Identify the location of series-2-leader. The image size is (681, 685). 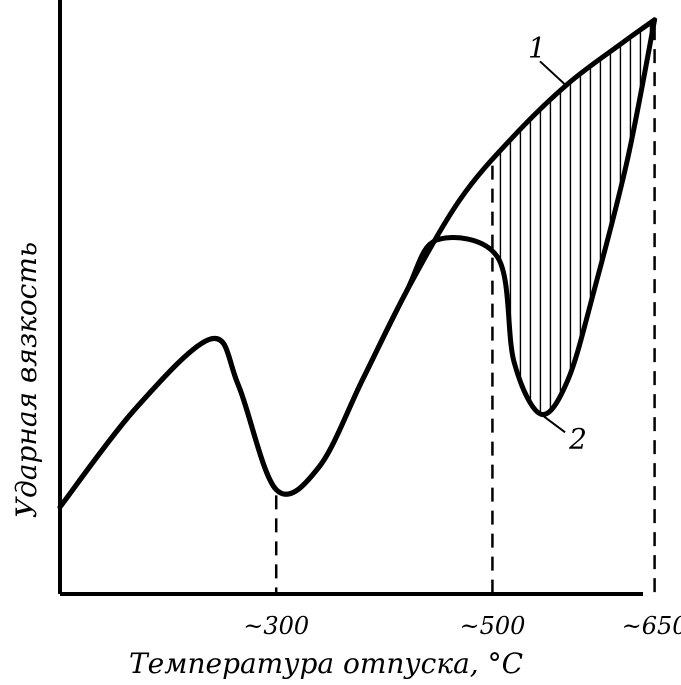
(553, 423).